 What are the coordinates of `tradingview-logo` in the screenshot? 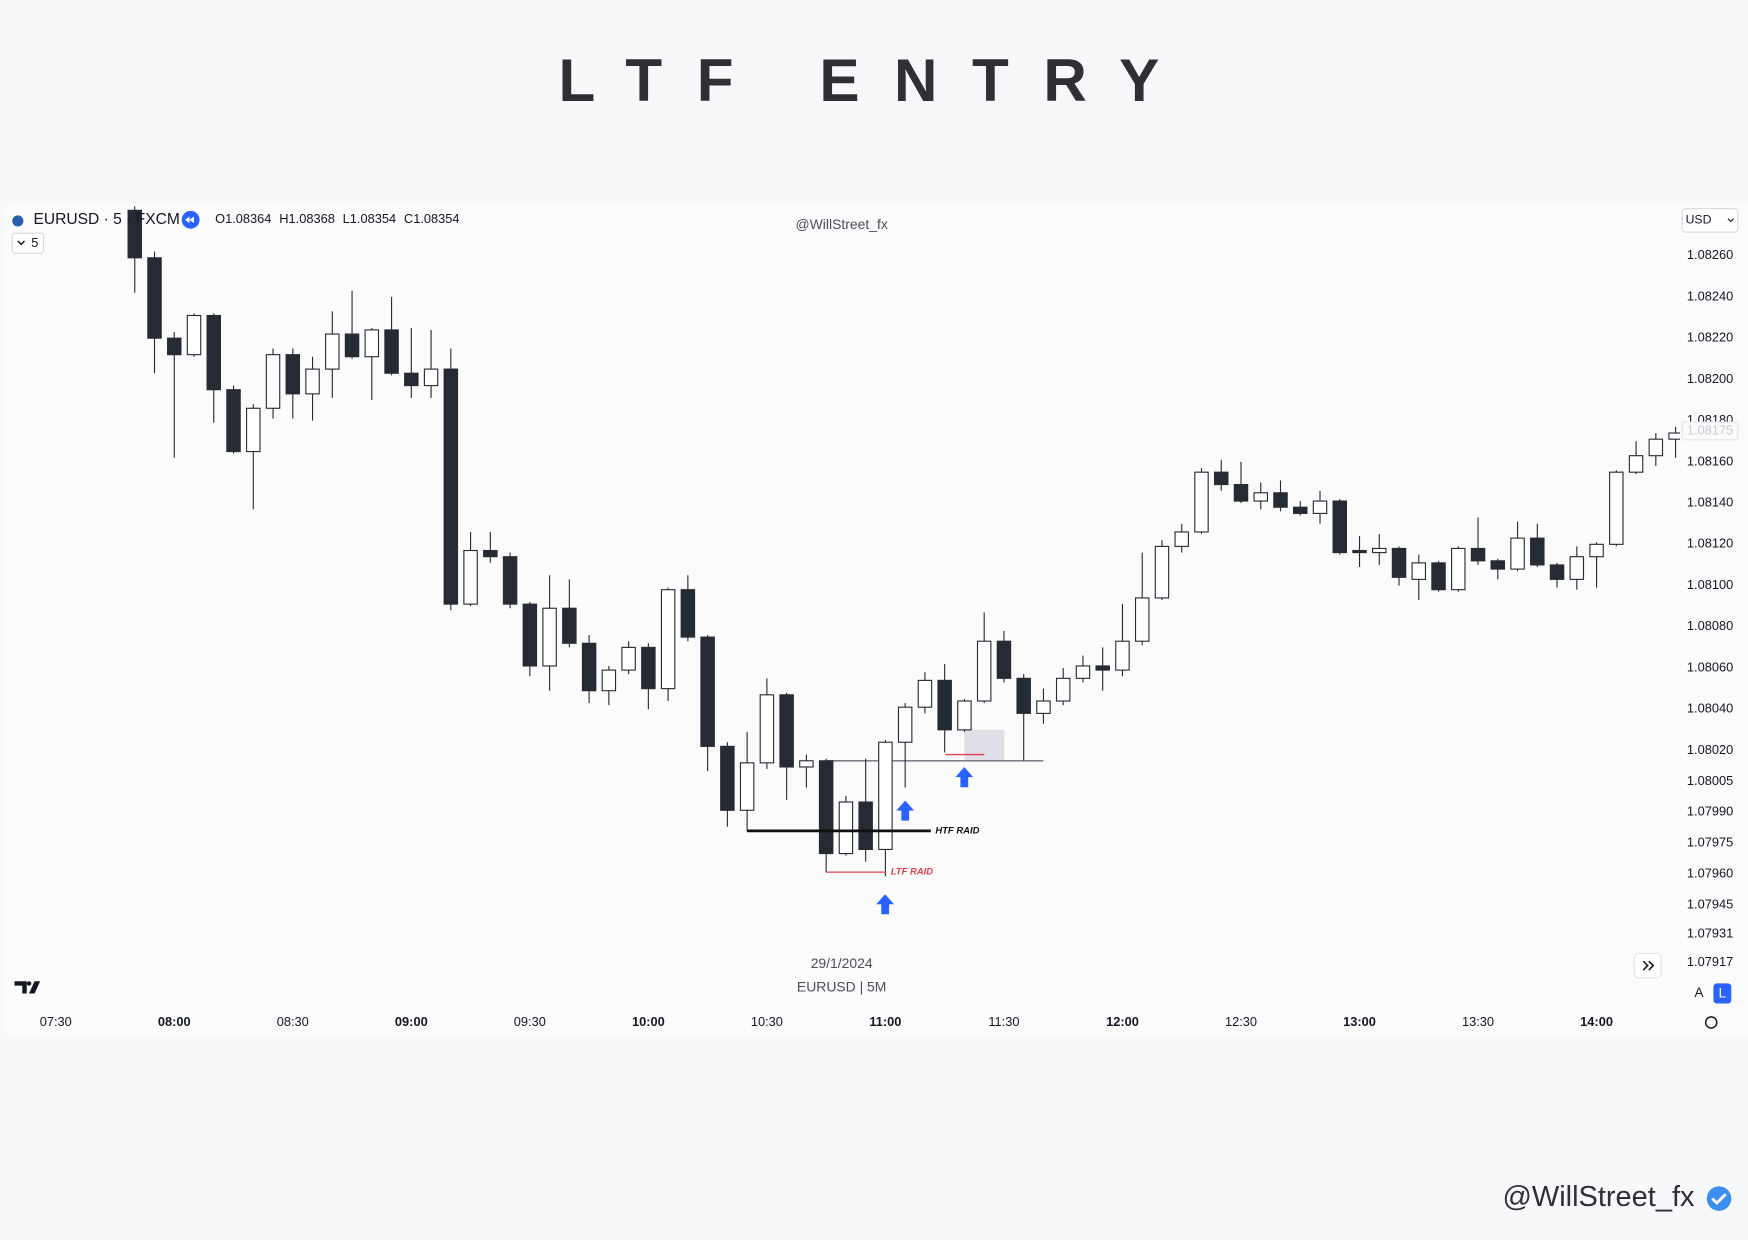 It's located at (27, 987).